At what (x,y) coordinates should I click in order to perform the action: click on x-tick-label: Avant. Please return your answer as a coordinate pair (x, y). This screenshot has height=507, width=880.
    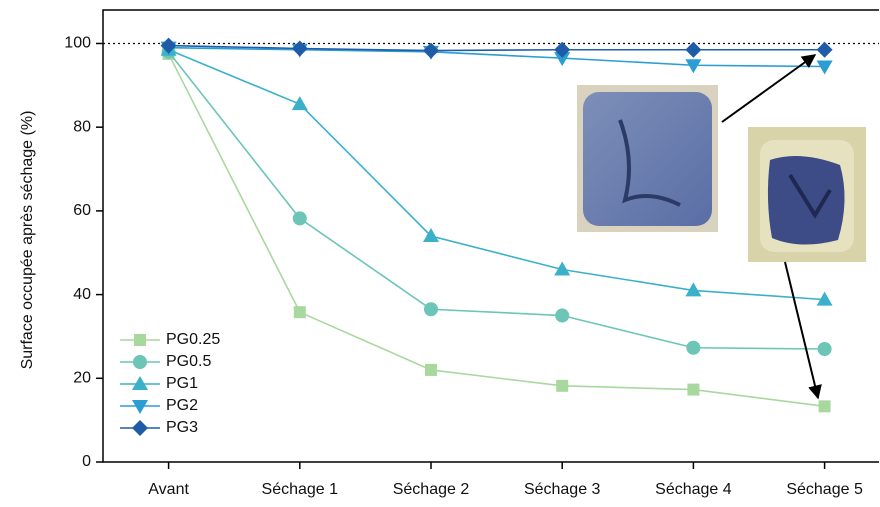
    Looking at the image, I should click on (168, 489).